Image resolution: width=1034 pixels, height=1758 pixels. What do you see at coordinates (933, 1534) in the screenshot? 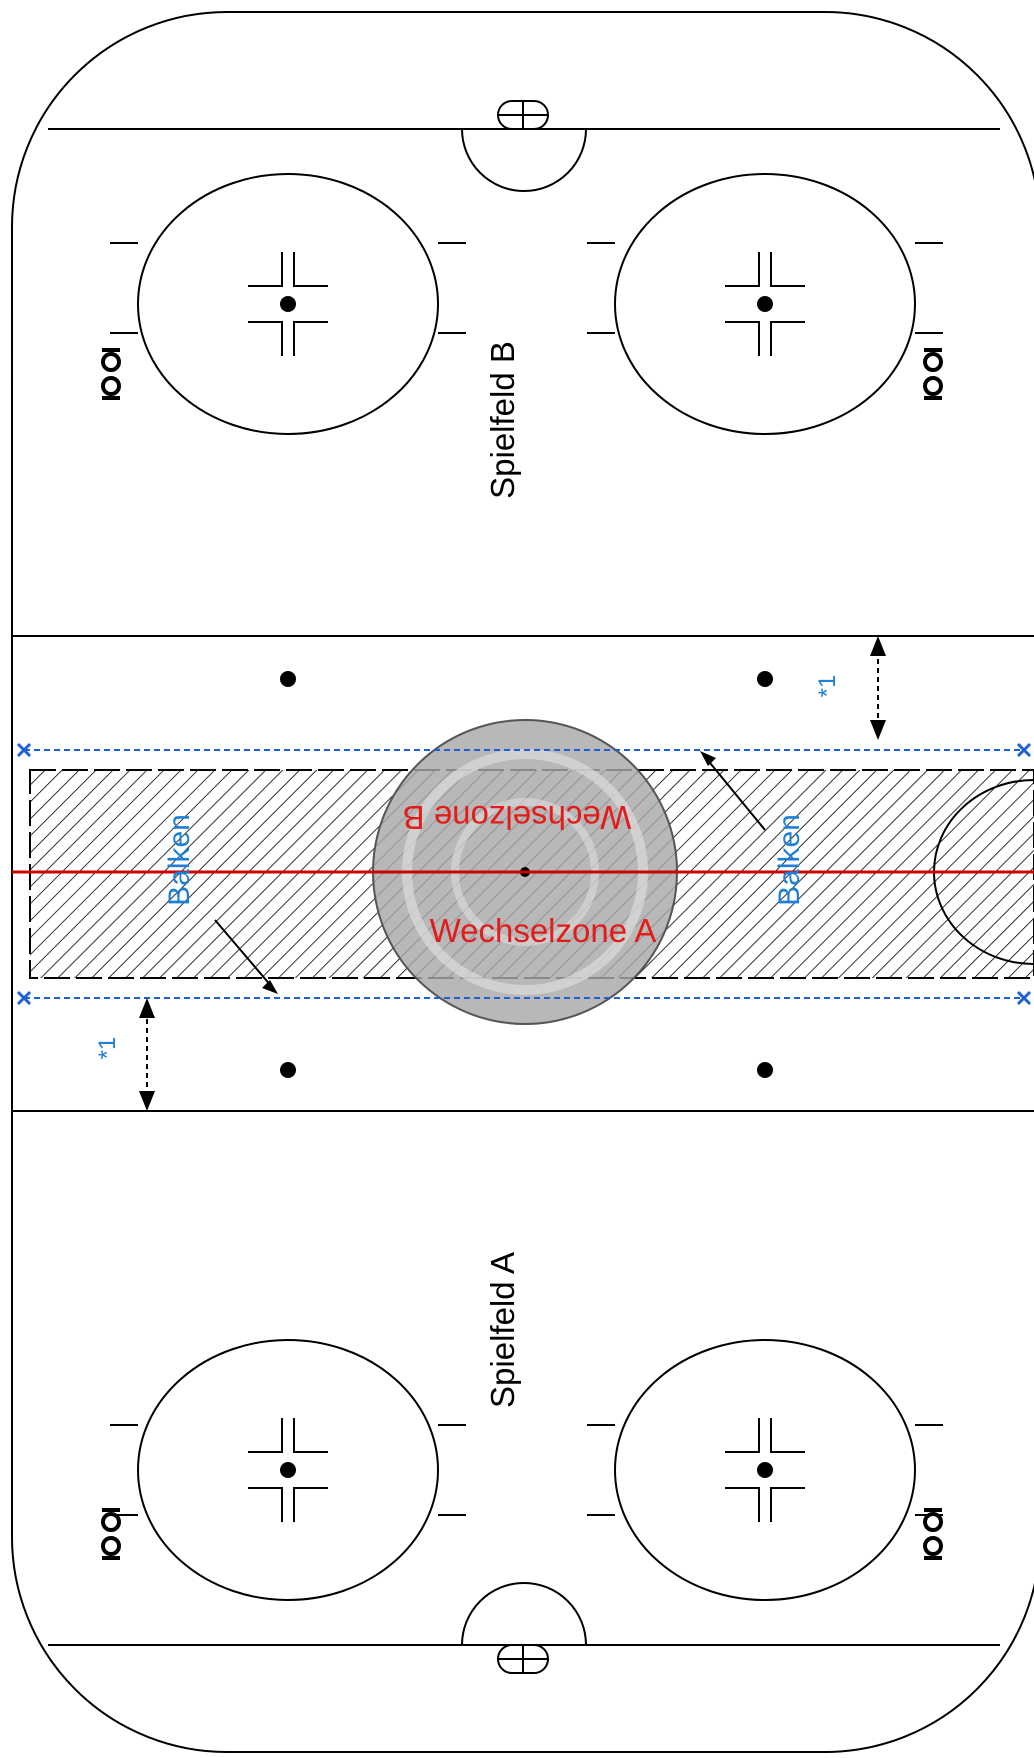
I see `bench-symbol-bottom-right` at bounding box center [933, 1534].